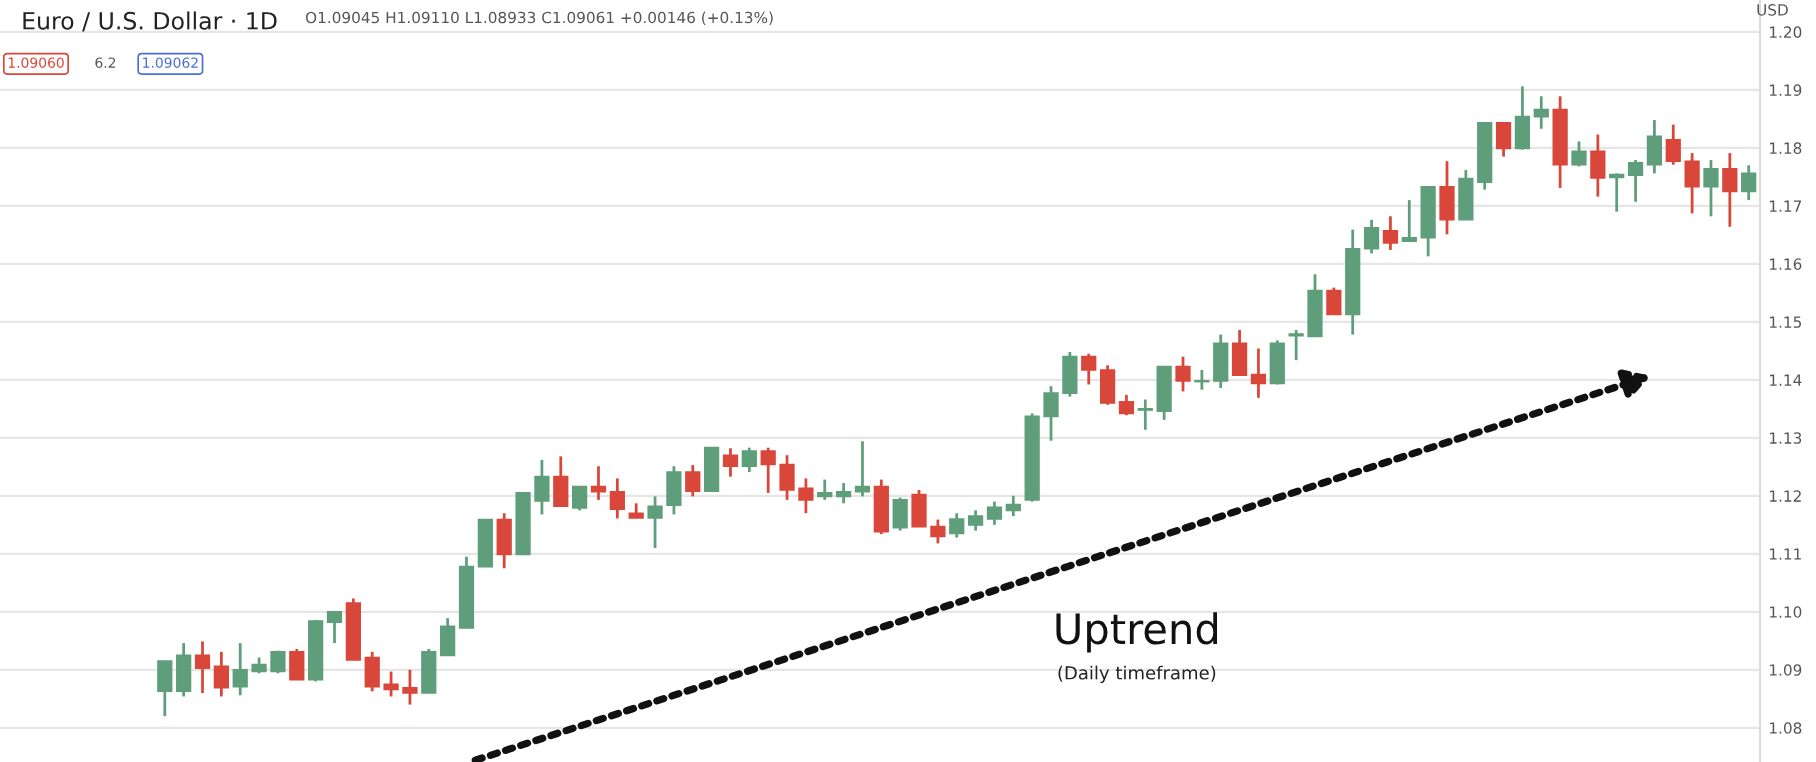  I want to click on annotation: Uptrend, so click(1137, 632).